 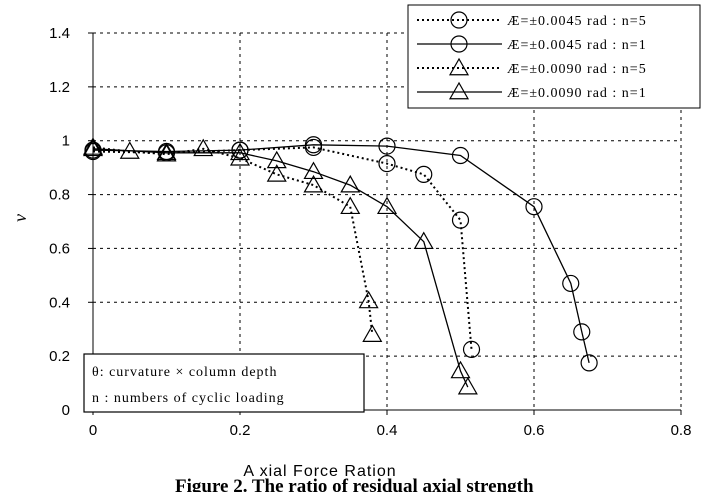 I want to click on annotation-line-theta: θ: curvature × column depth, so click(x=184, y=372).